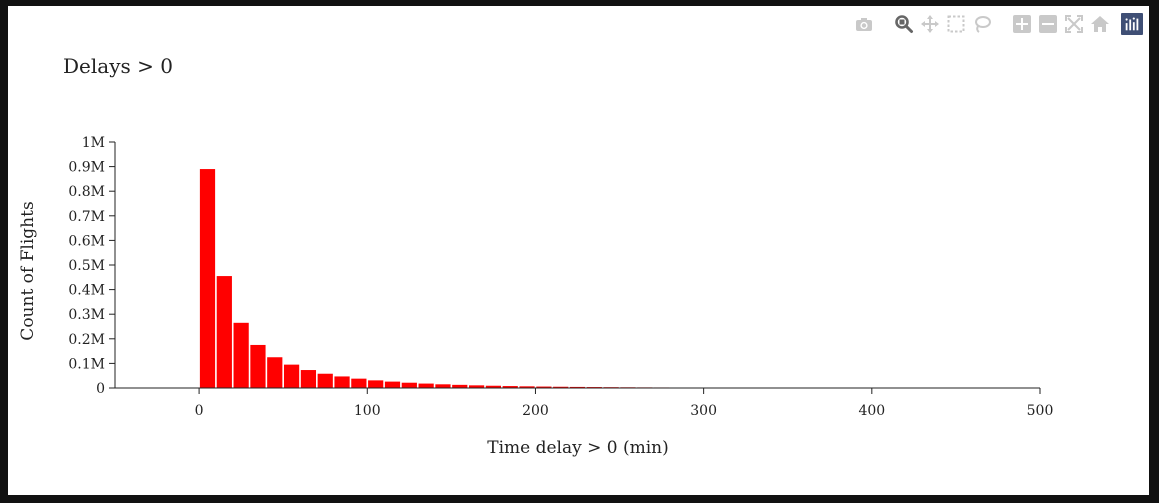 Image resolution: width=1159 pixels, height=503 pixels. Describe the element at coordinates (86, 364) in the screenshot. I see `y-tick-label: 0.1M` at that location.